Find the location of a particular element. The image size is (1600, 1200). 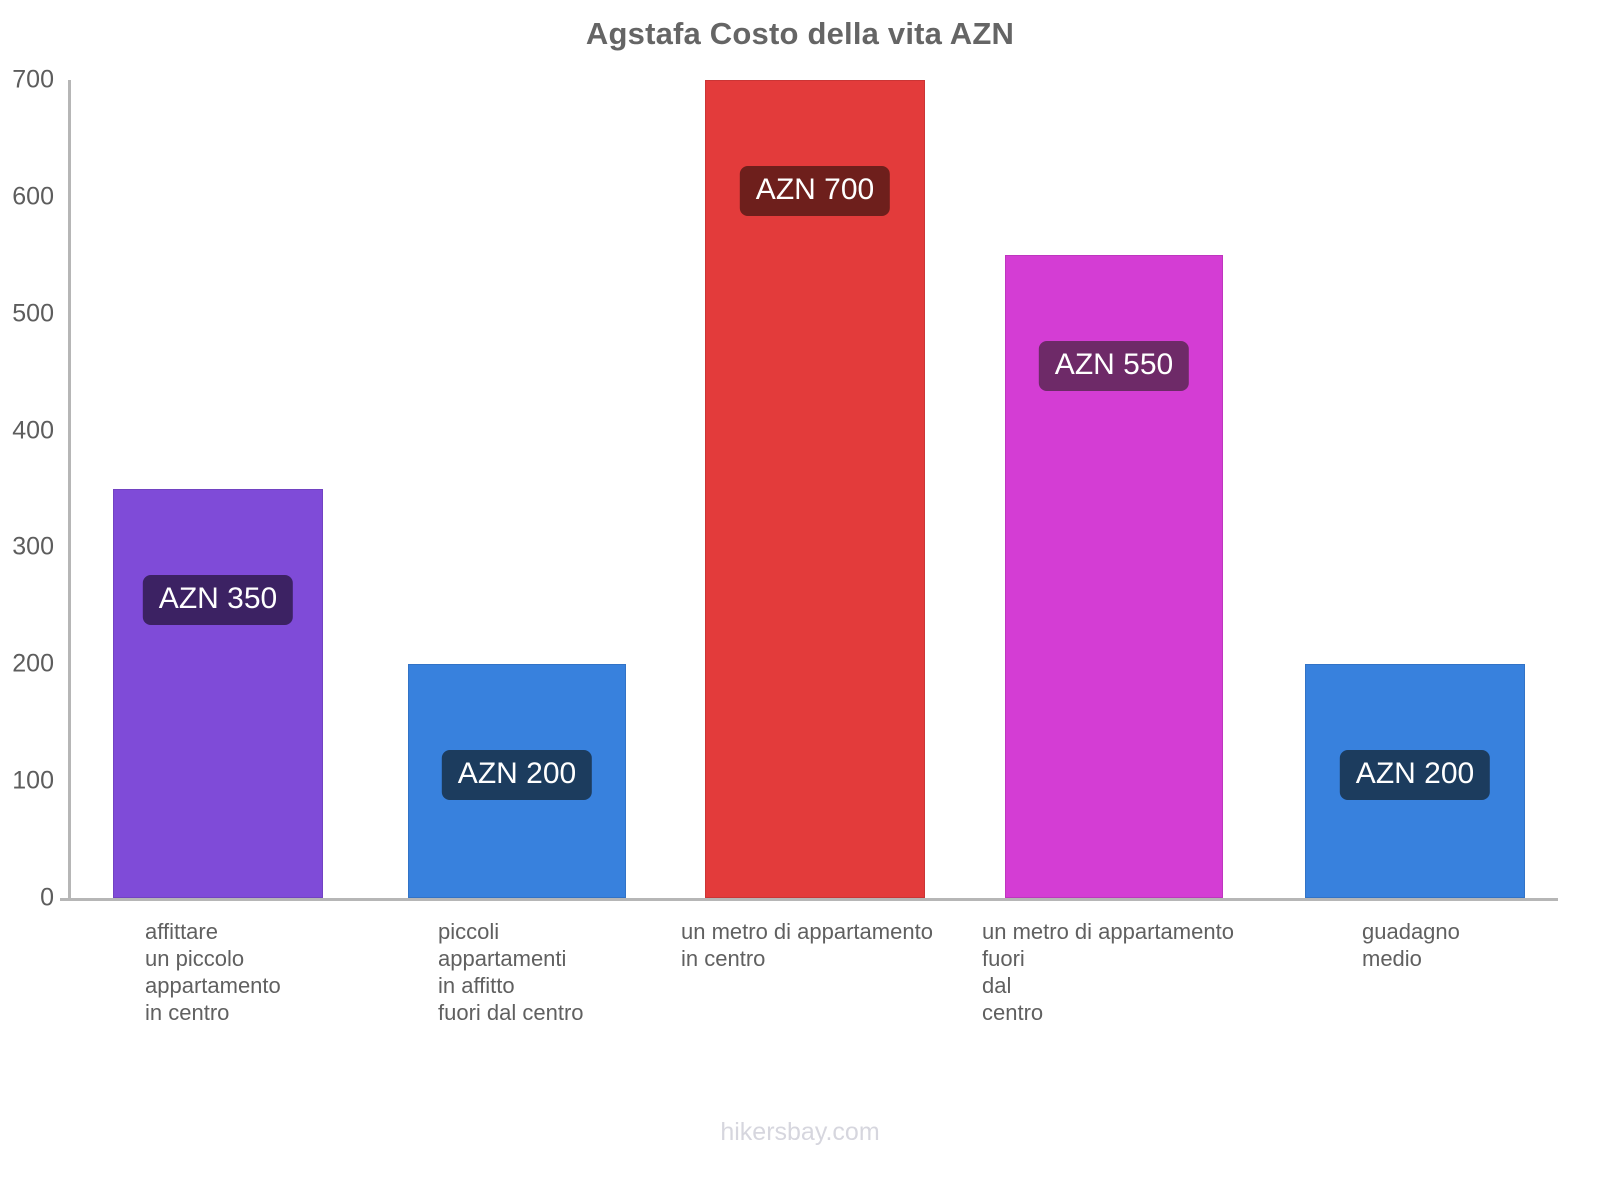

y-axis-tick-300: 300 is located at coordinates (33, 546).